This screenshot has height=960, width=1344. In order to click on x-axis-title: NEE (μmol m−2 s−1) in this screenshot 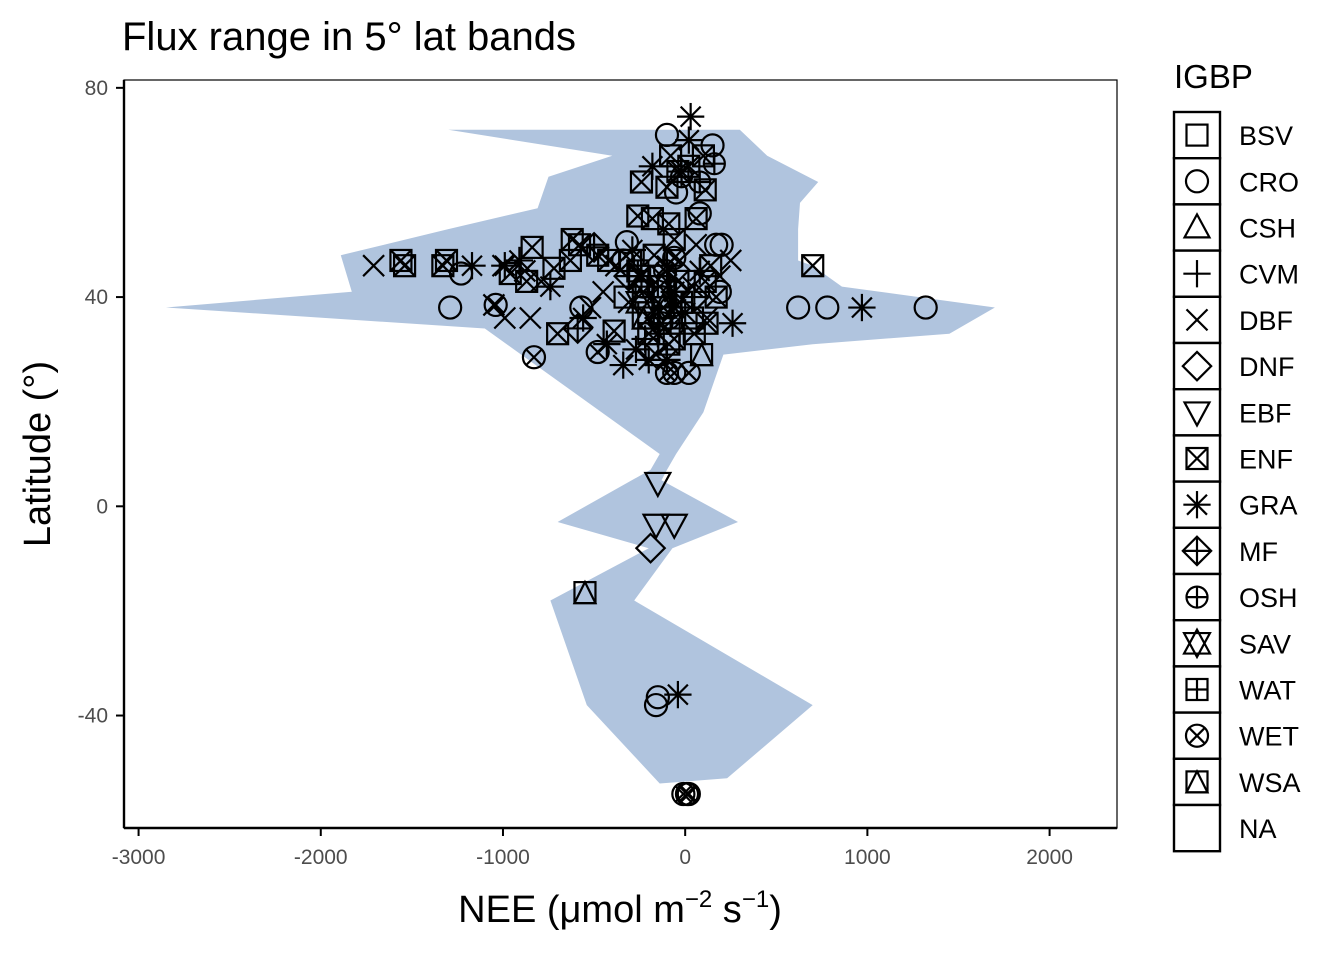, I will do `click(620, 908)`.